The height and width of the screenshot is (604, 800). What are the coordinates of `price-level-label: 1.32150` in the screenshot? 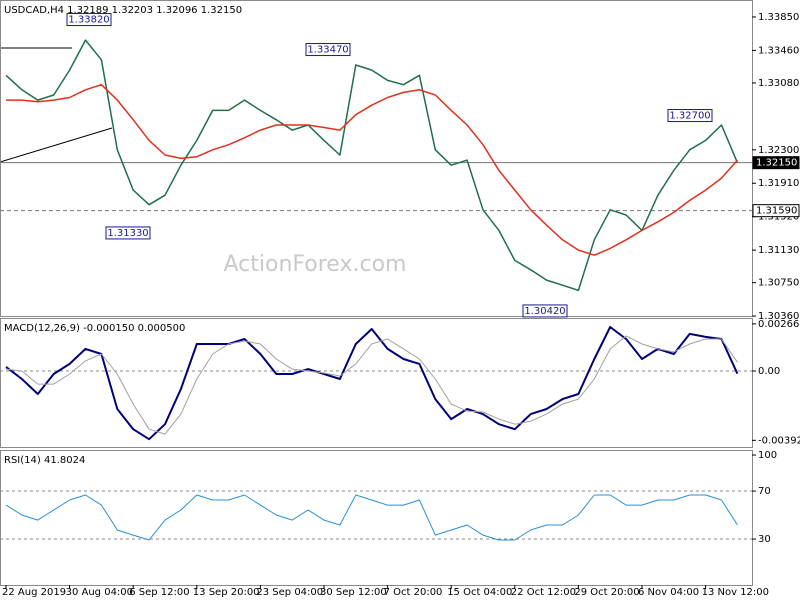 It's located at (776, 163).